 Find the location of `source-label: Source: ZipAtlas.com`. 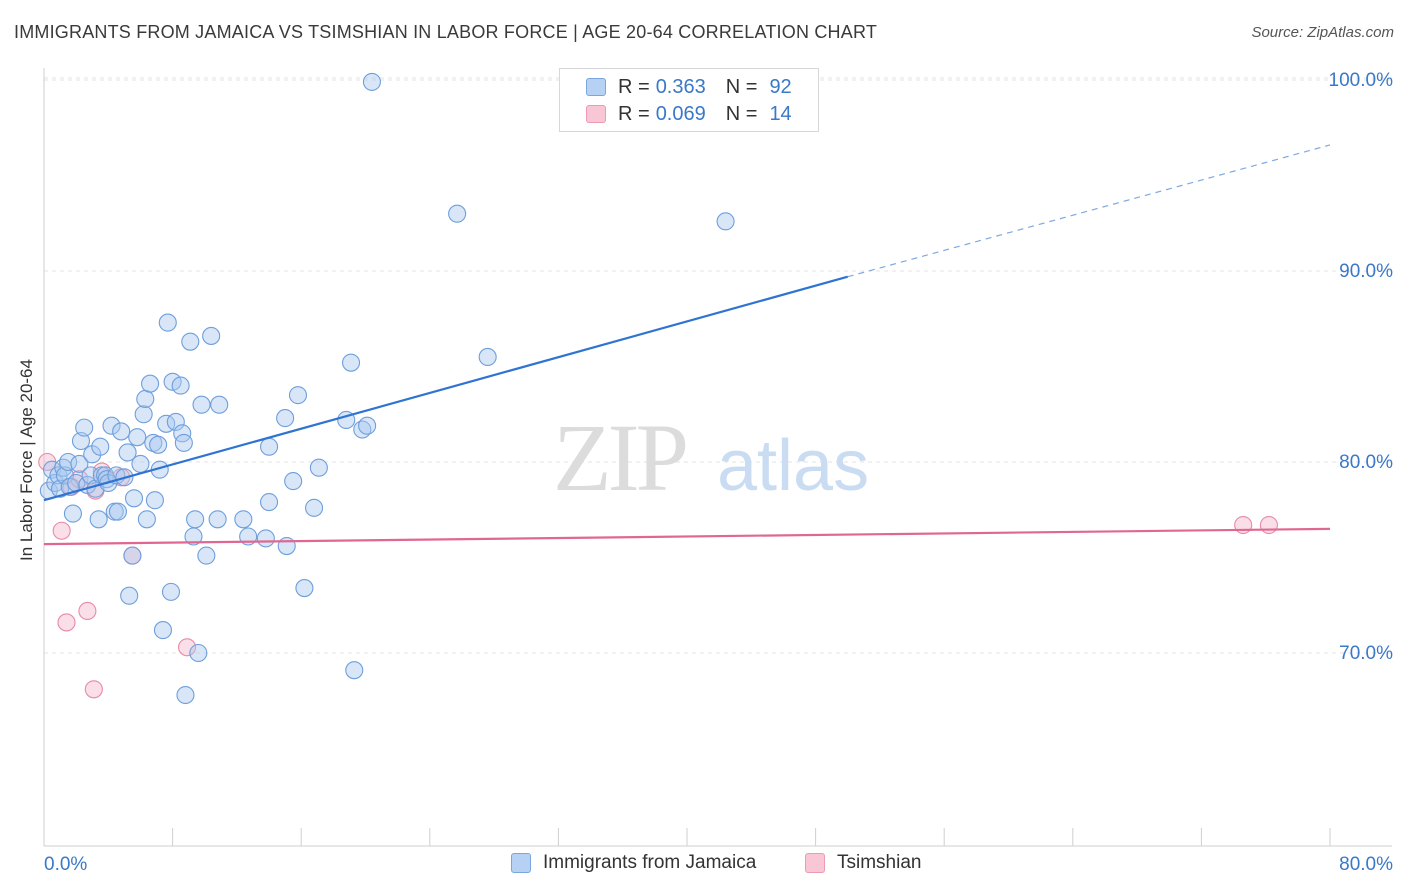

source-label: Source: ZipAtlas.com is located at coordinates (1322, 32).